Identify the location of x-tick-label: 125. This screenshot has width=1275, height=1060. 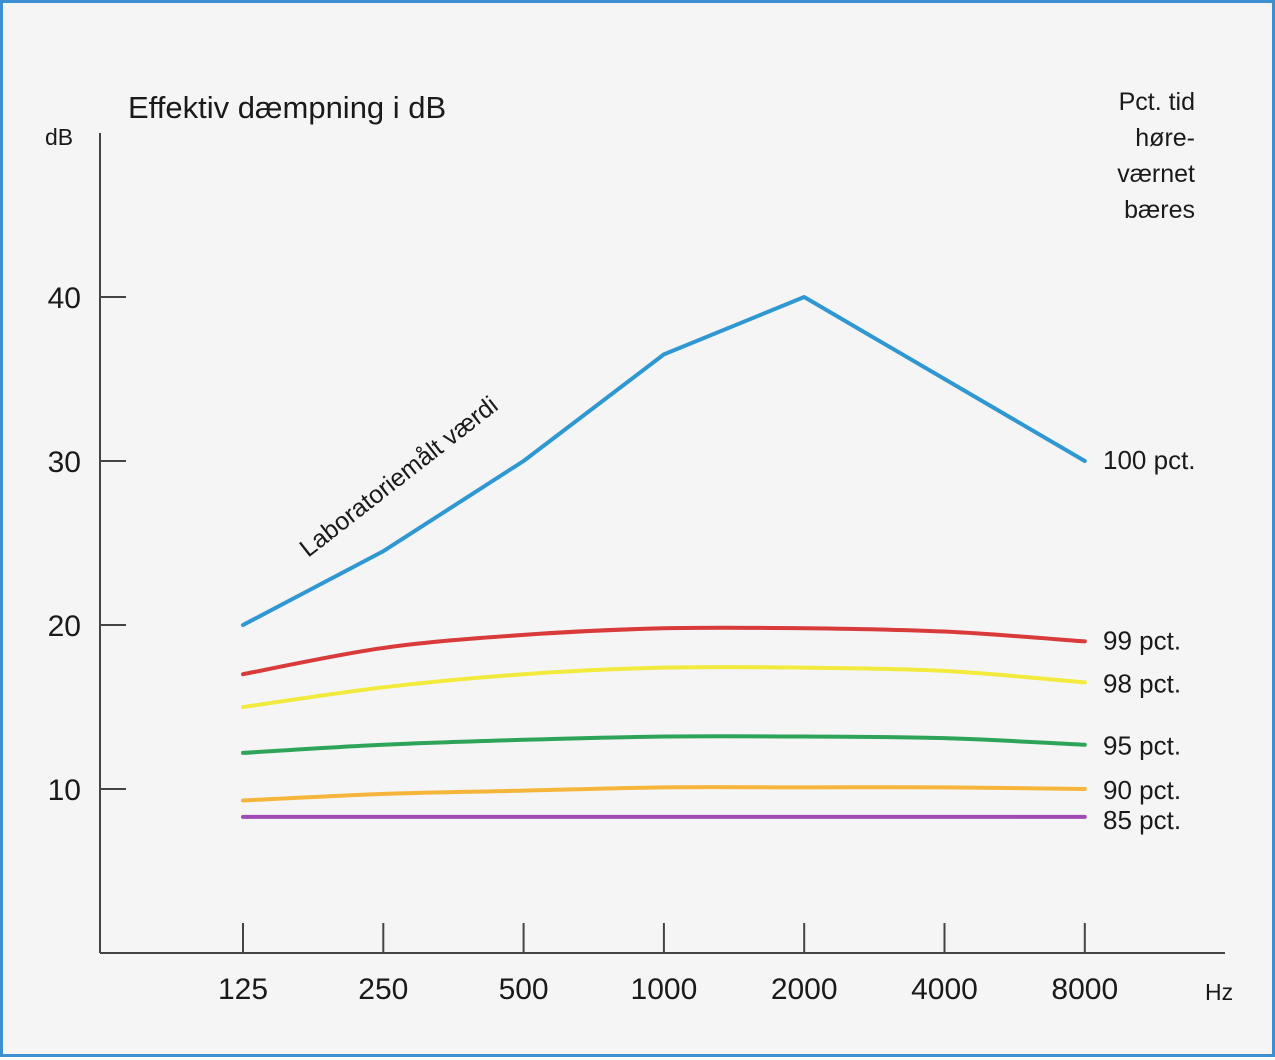
(243, 989).